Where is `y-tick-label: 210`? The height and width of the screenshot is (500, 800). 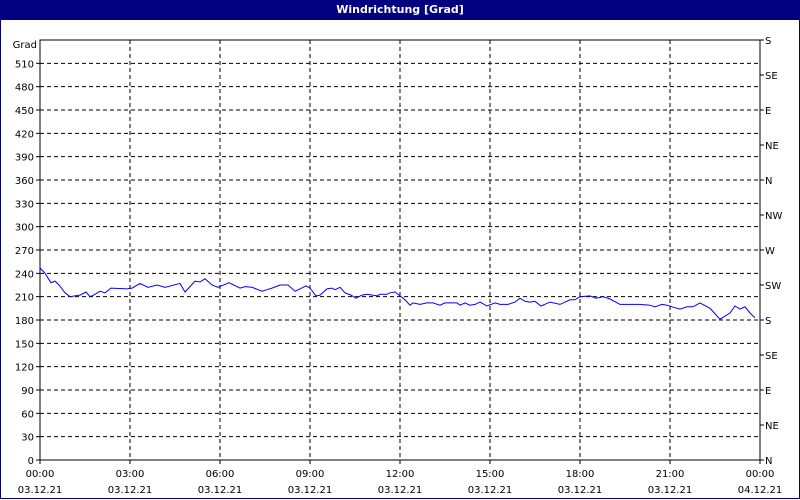 y-tick-label: 210 is located at coordinates (24, 298).